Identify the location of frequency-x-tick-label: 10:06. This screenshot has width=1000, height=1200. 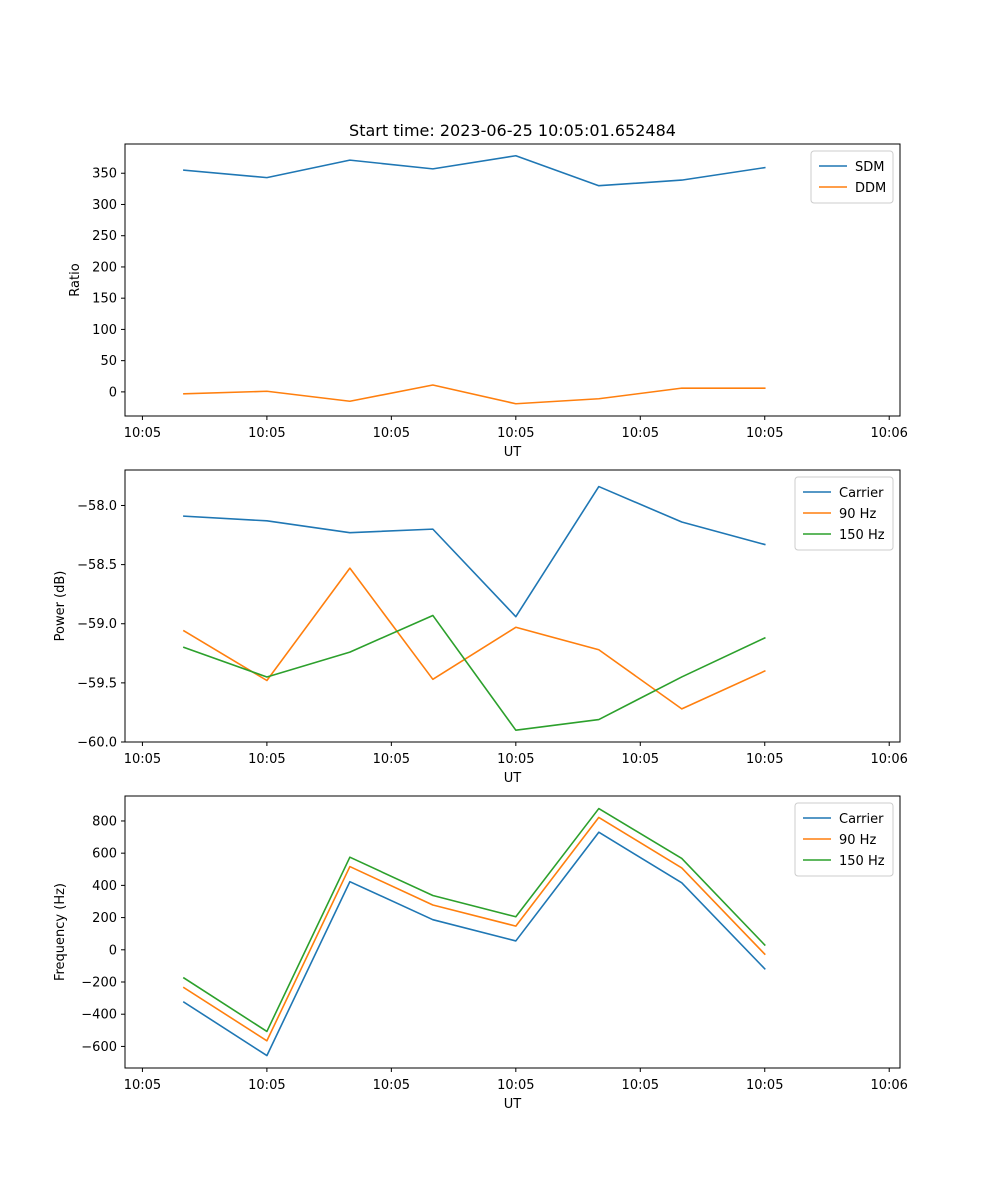
(888, 1085).